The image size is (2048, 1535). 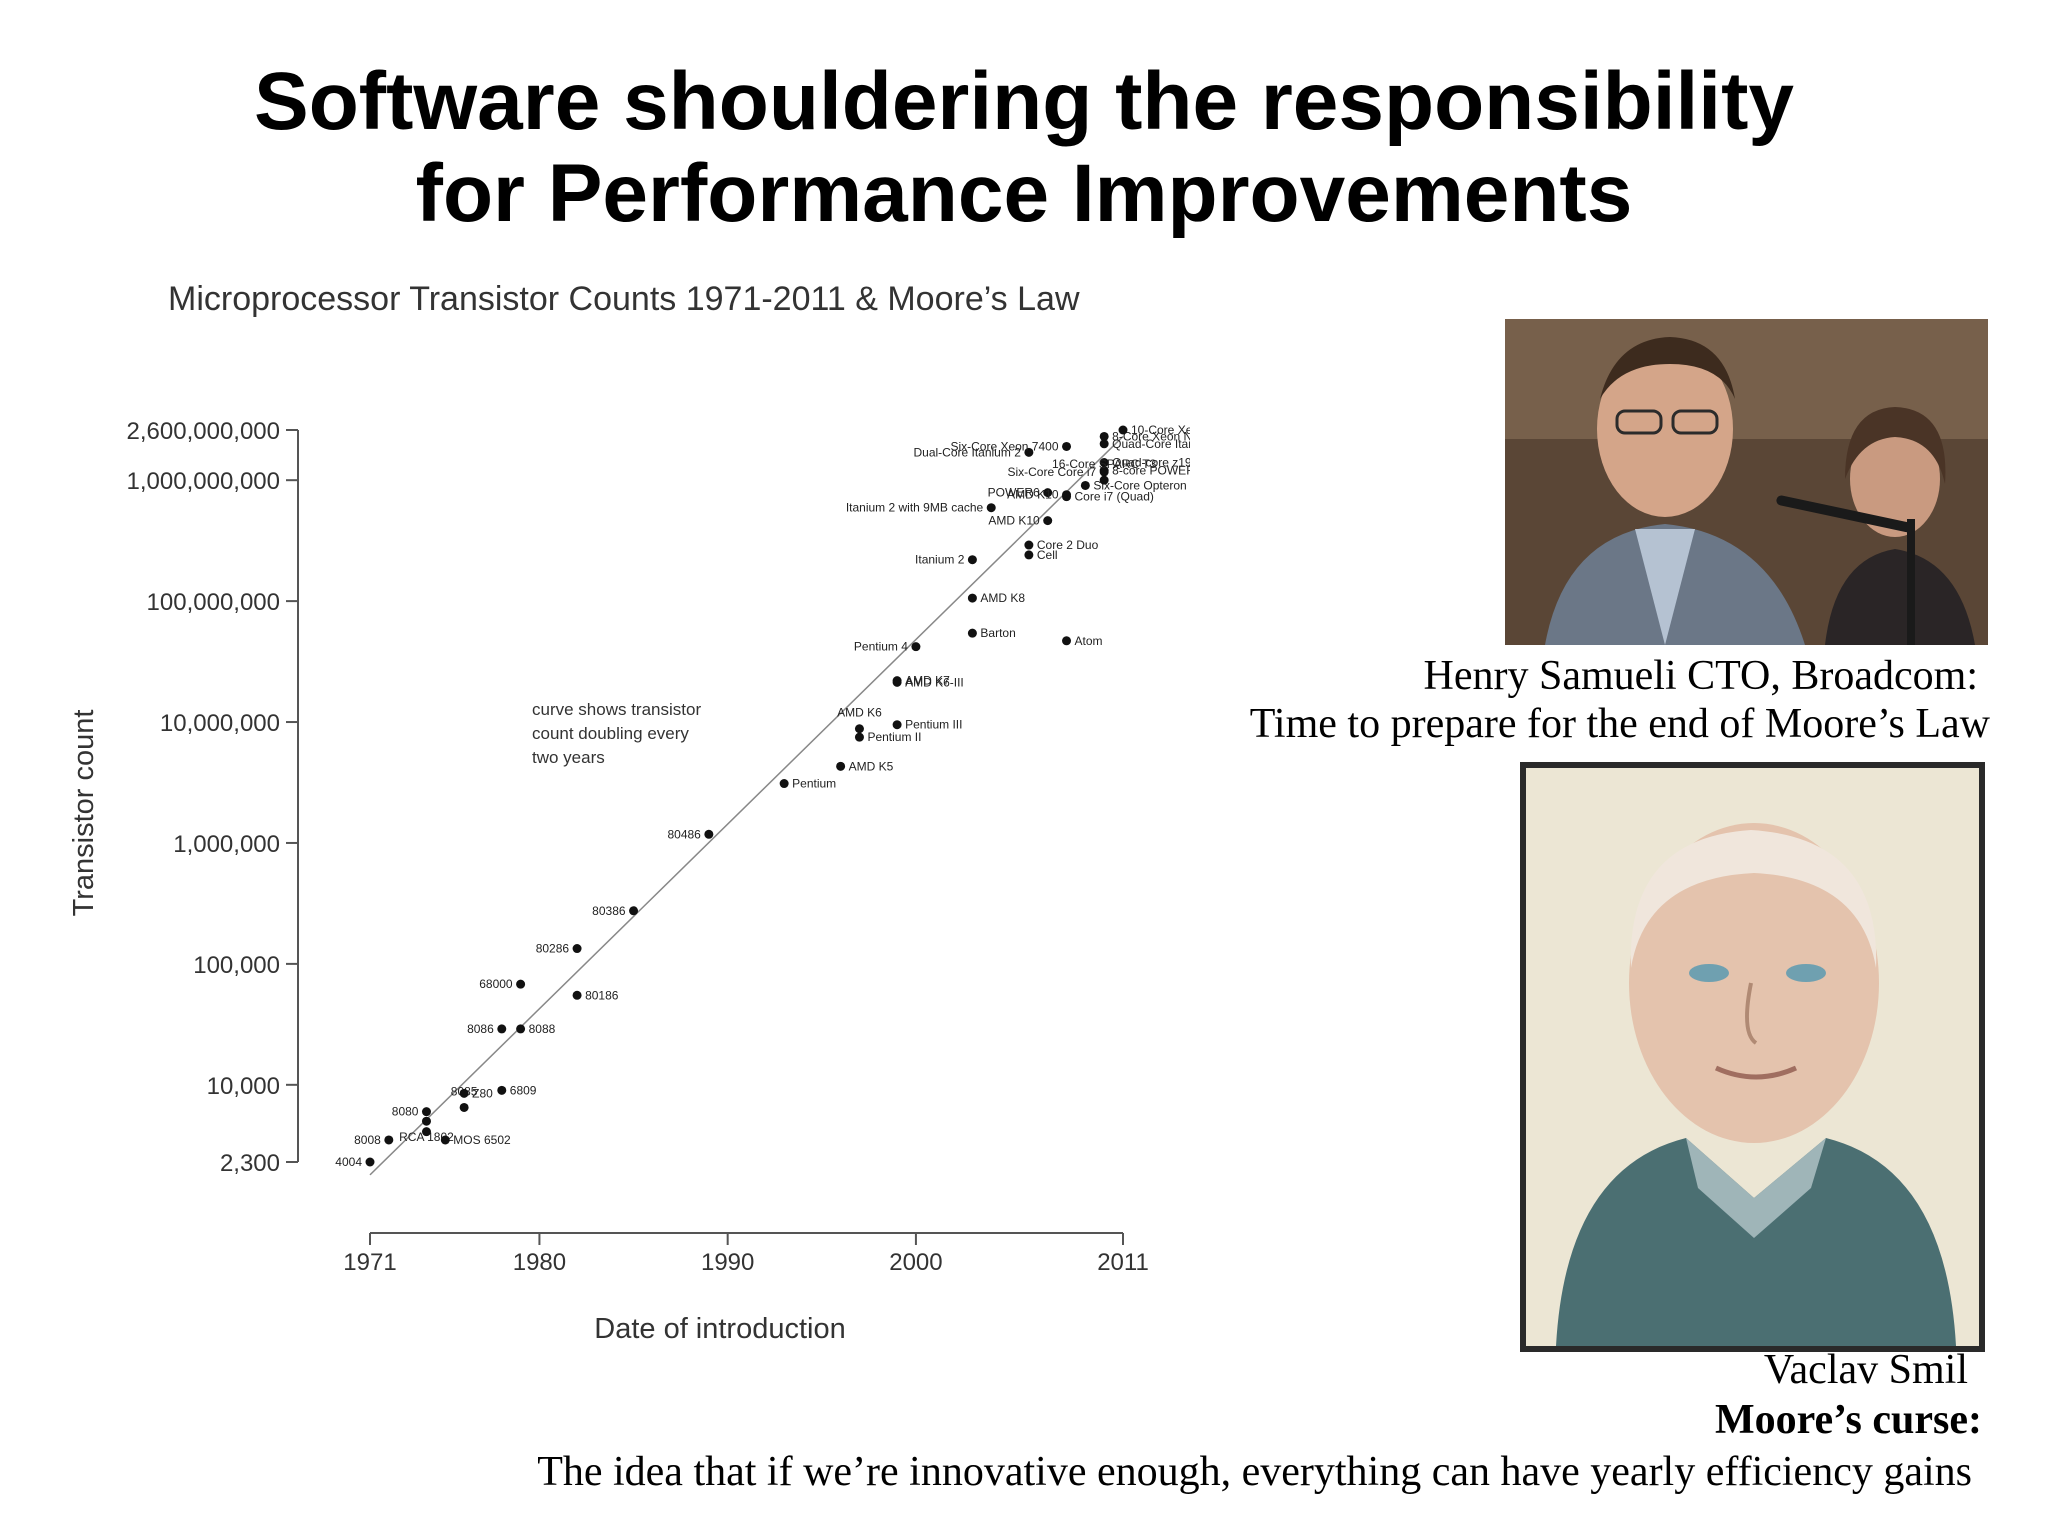 What do you see at coordinates (1123, 1262) in the screenshot?
I see `x-tick-label: 2011` at bounding box center [1123, 1262].